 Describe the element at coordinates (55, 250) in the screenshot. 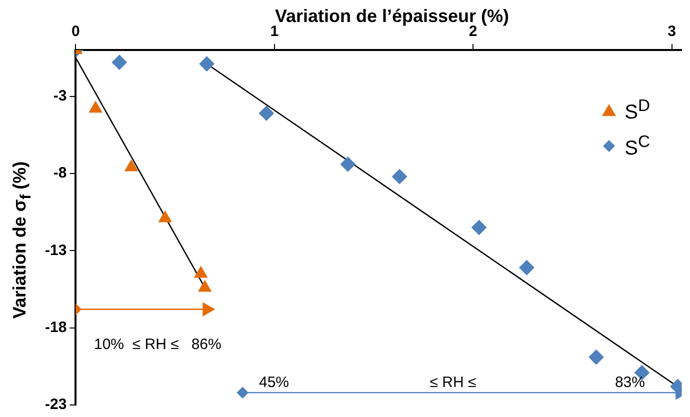

I see `y-tick-label: -13` at that location.